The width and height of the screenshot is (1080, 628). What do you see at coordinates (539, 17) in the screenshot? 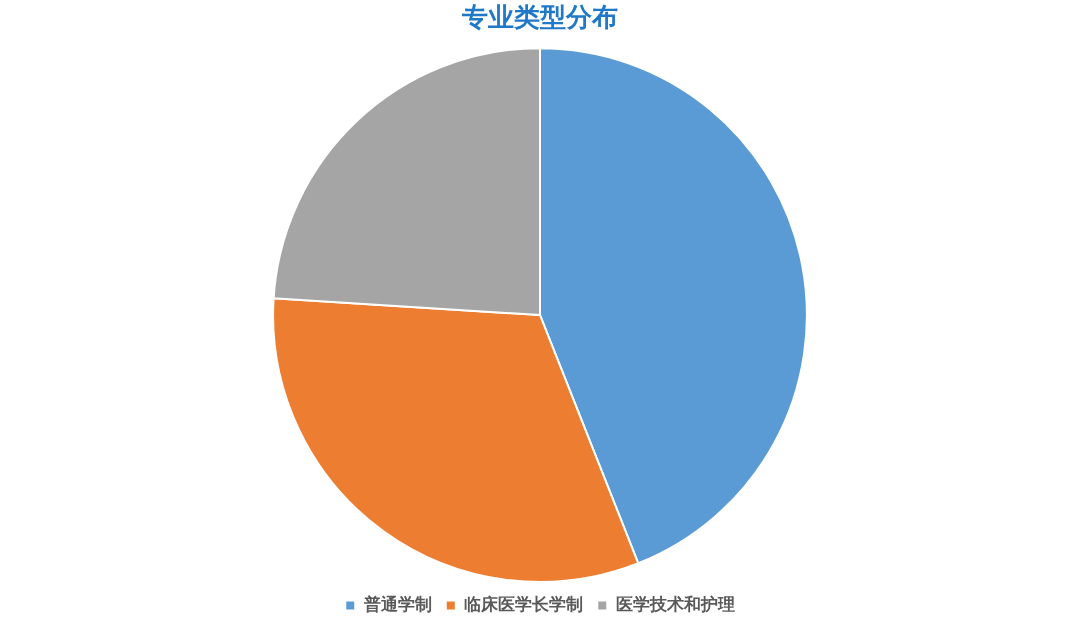
I see `chart-title: 专业类型分布` at bounding box center [539, 17].